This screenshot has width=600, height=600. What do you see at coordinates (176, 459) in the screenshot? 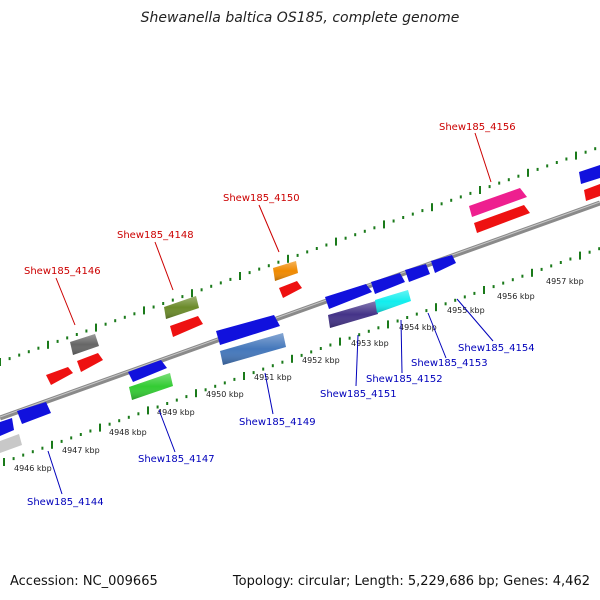
I see `gene-label: Shew185_4147` at bounding box center [176, 459].